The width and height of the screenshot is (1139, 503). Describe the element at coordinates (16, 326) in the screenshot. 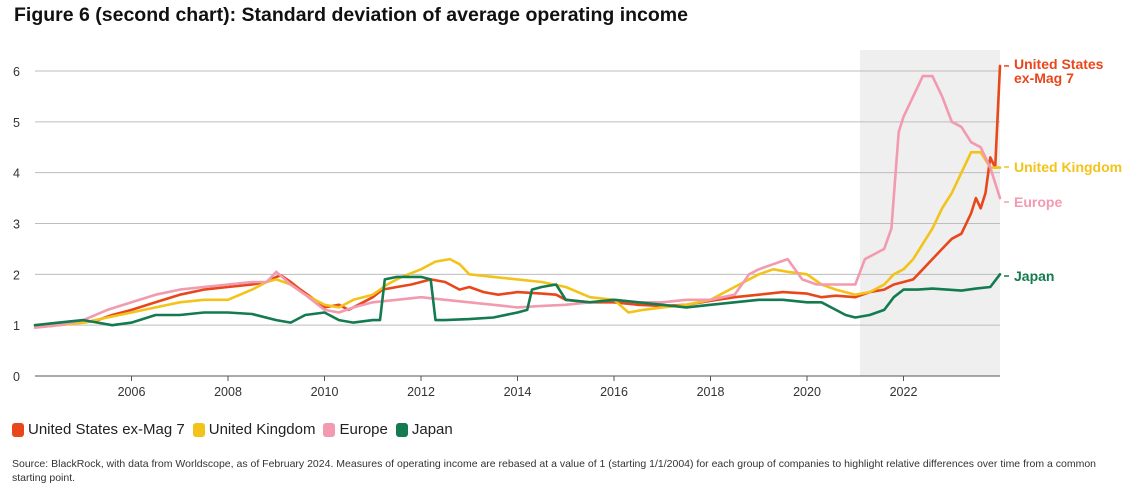

I see `y-tick-label: 1` at that location.